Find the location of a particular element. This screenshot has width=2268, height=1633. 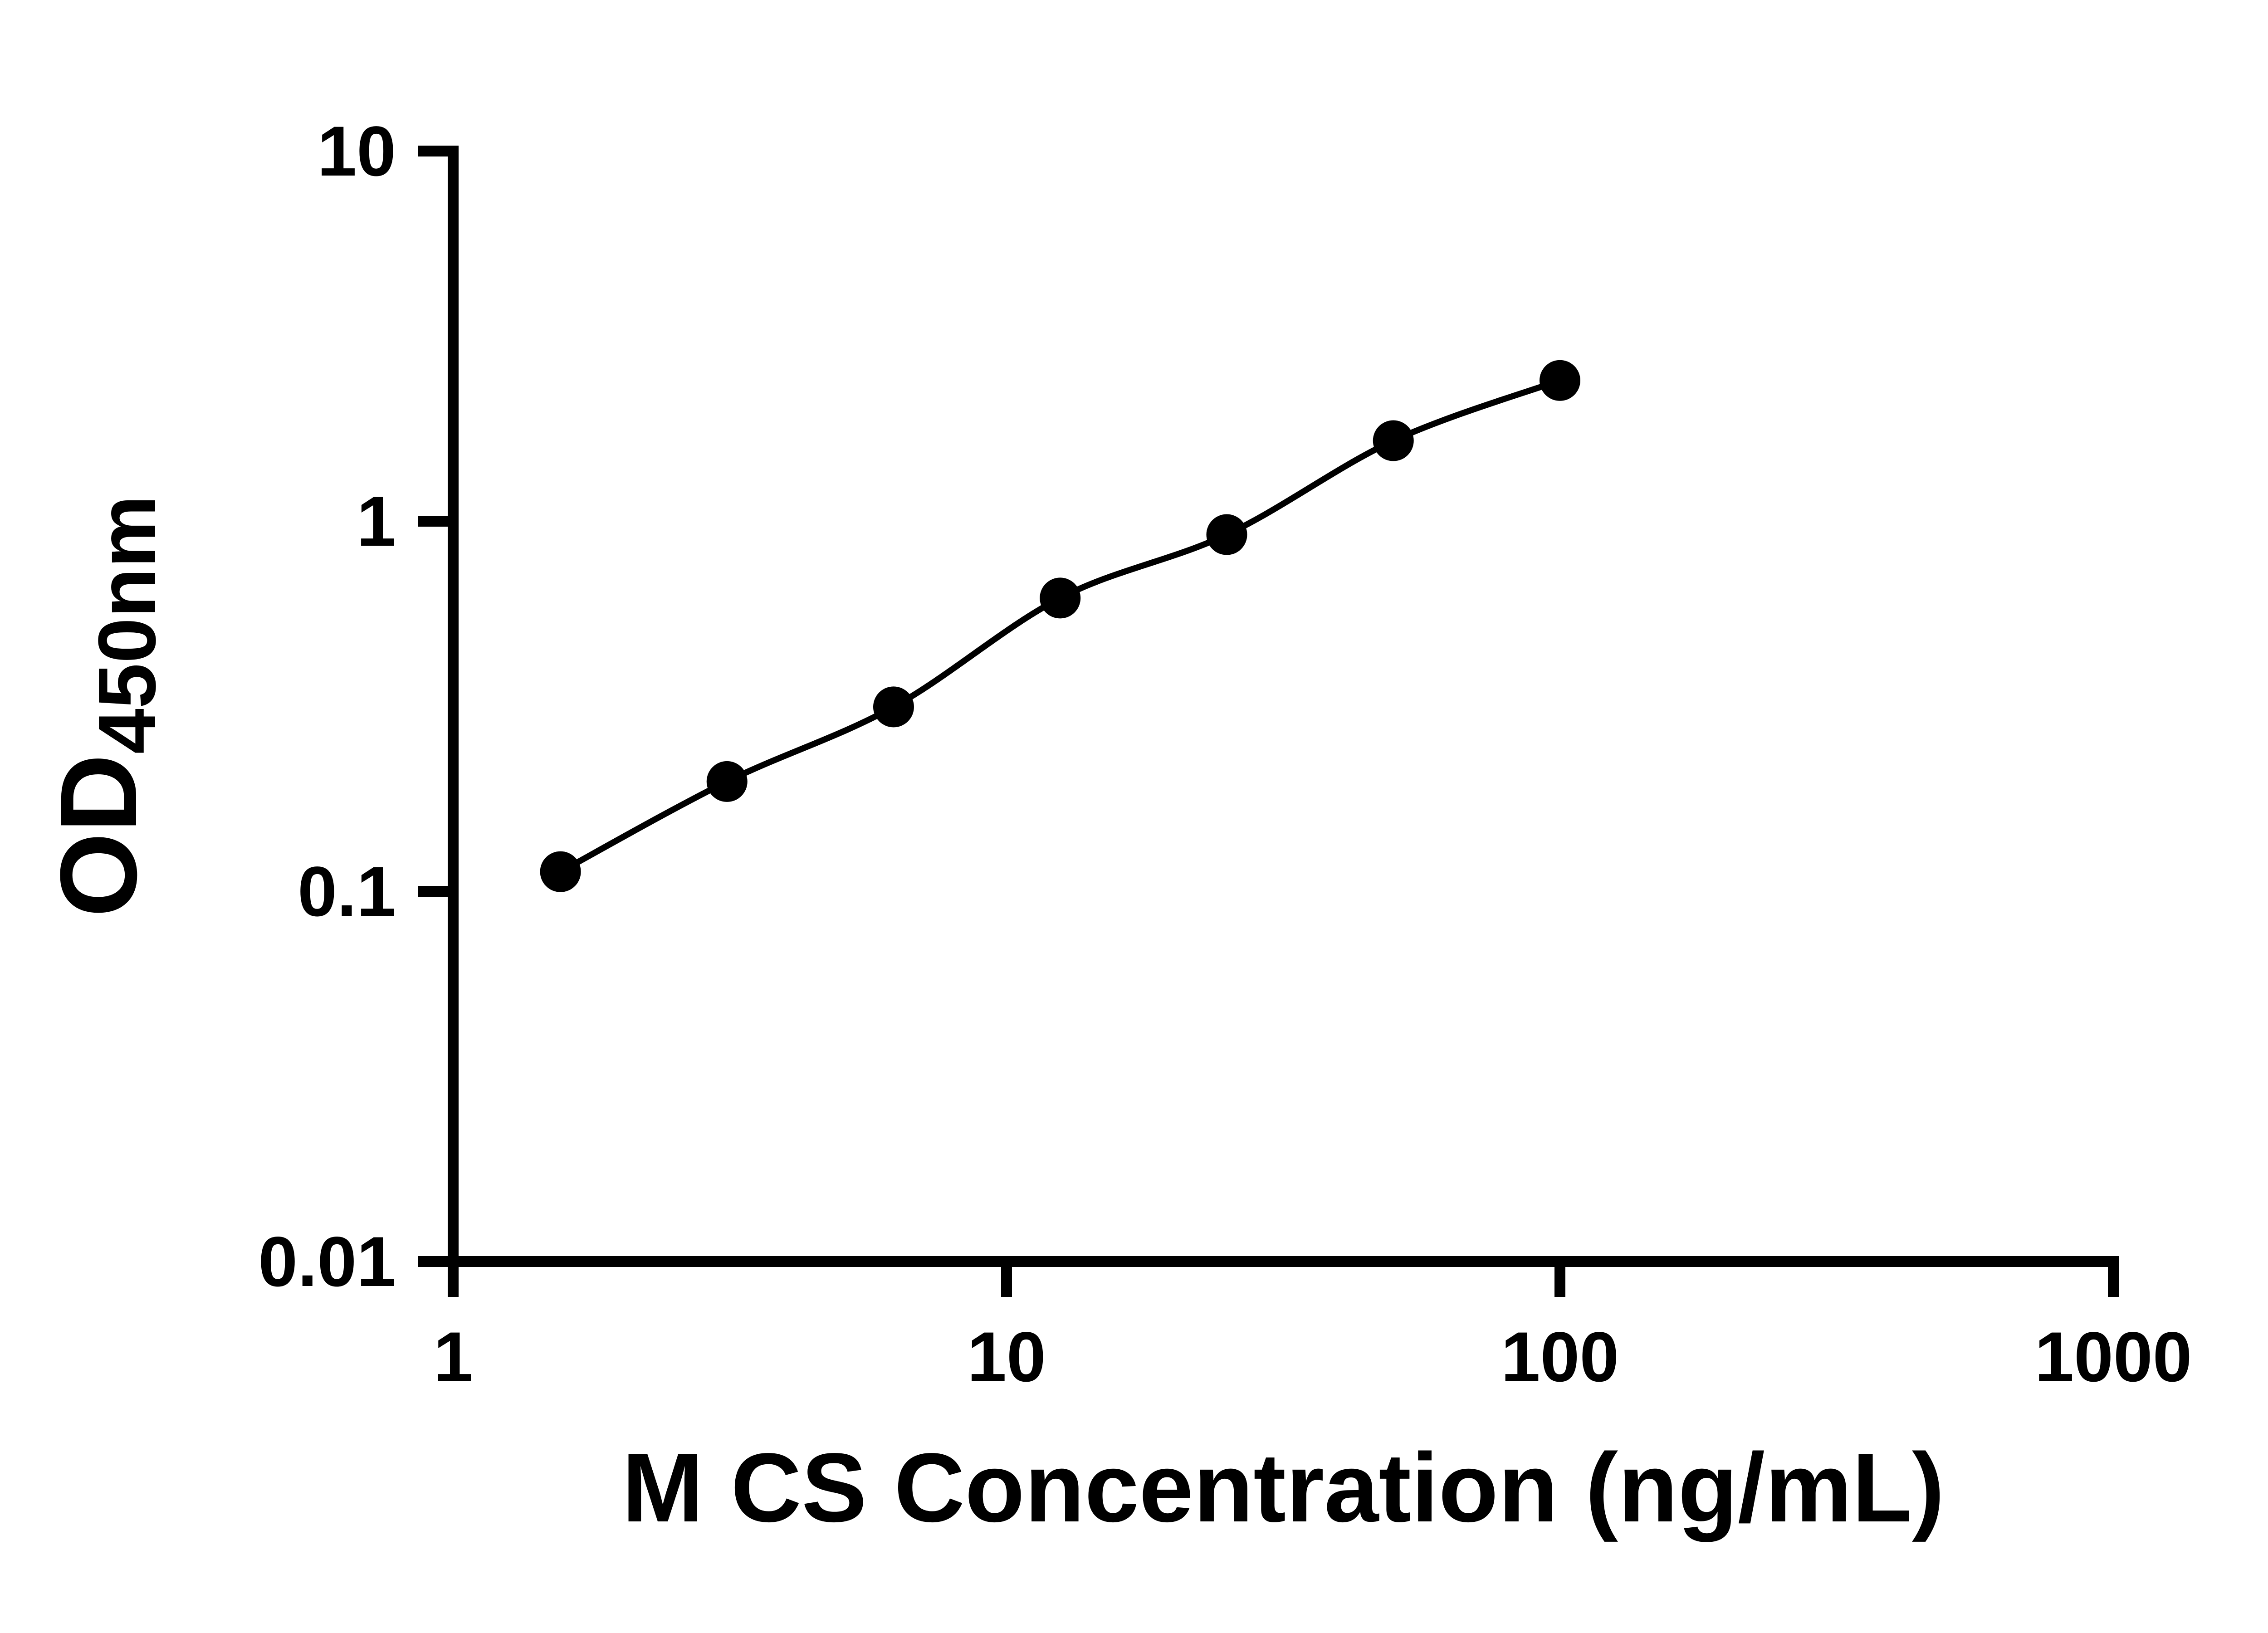

x-tick-label: 10 is located at coordinates (1007, 1357).